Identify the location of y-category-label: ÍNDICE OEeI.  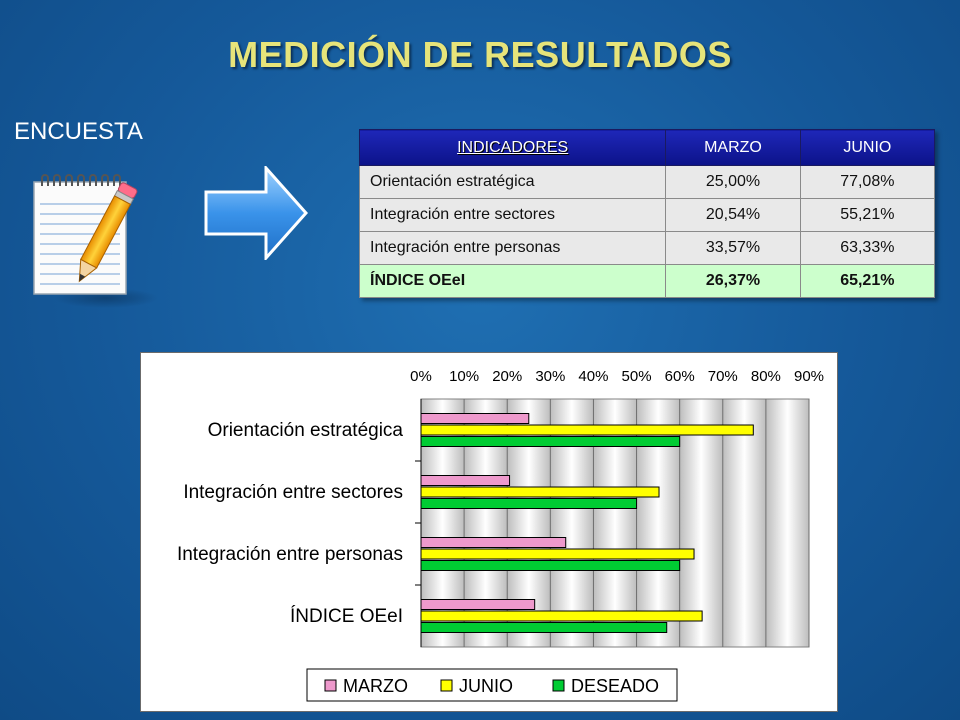
(346, 616).